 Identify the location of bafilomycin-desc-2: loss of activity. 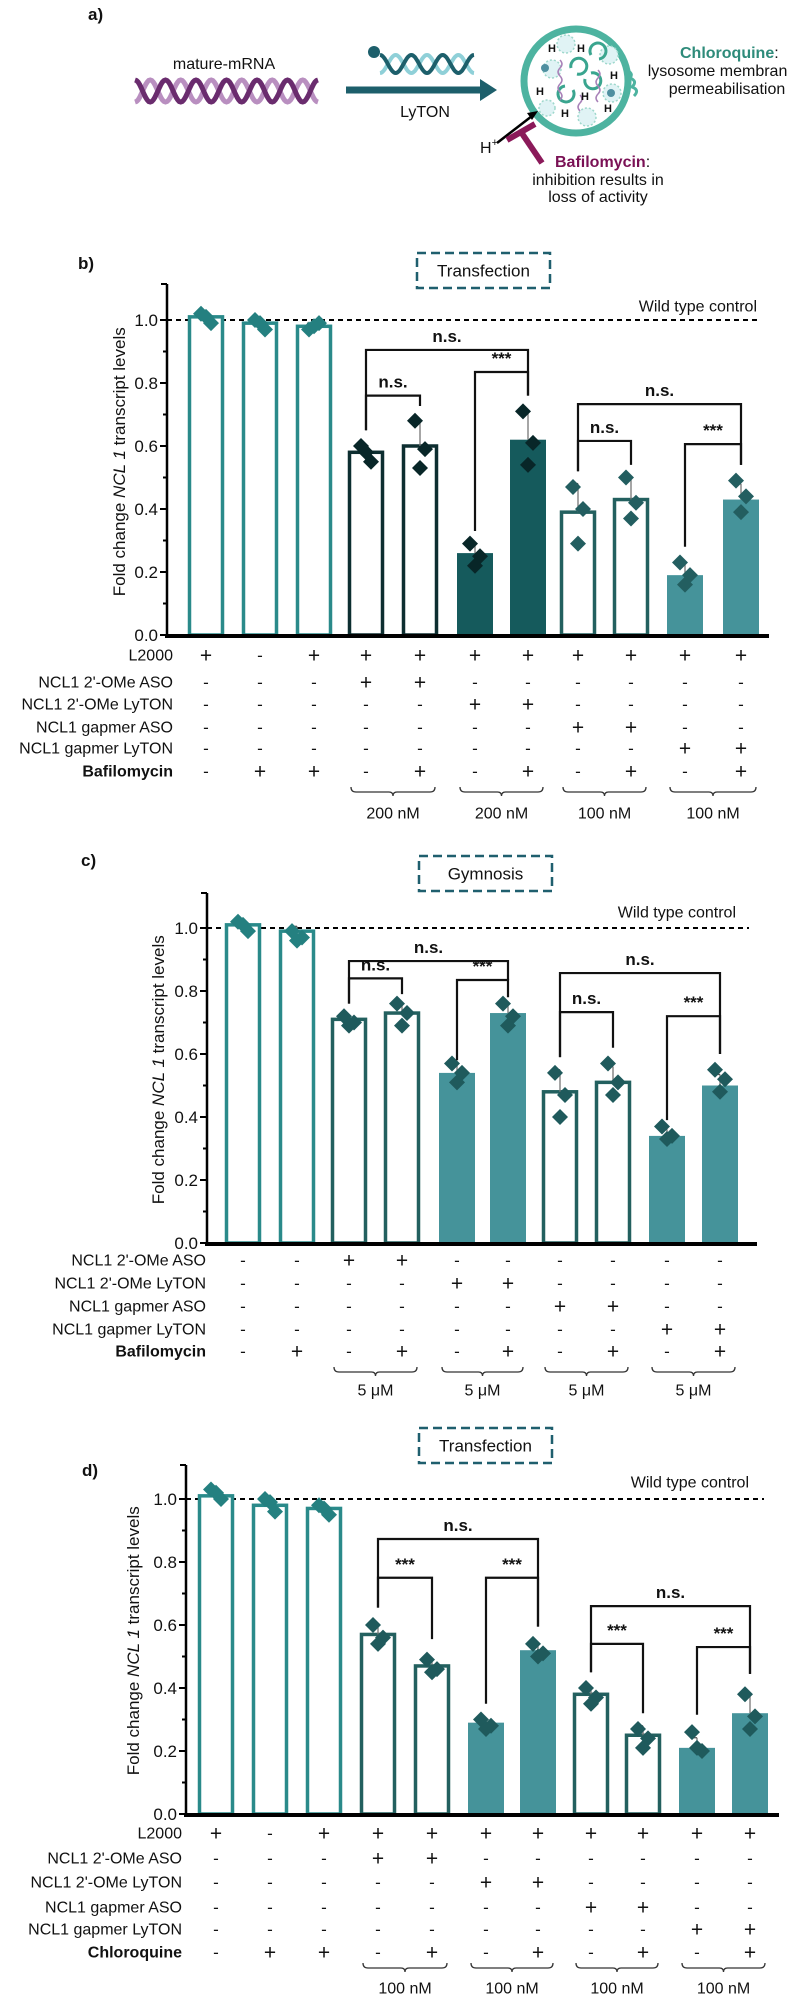
(598, 197).